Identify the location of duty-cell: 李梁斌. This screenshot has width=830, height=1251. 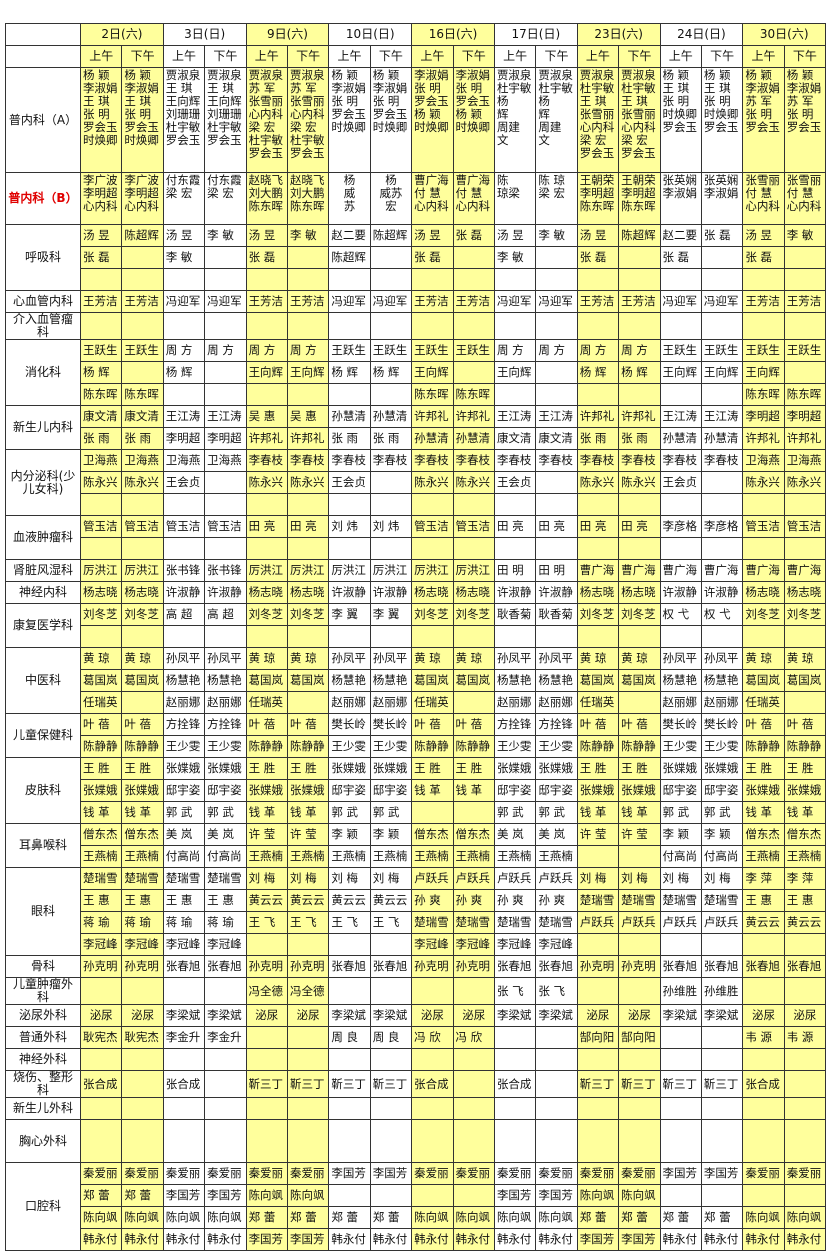
(391, 1015).